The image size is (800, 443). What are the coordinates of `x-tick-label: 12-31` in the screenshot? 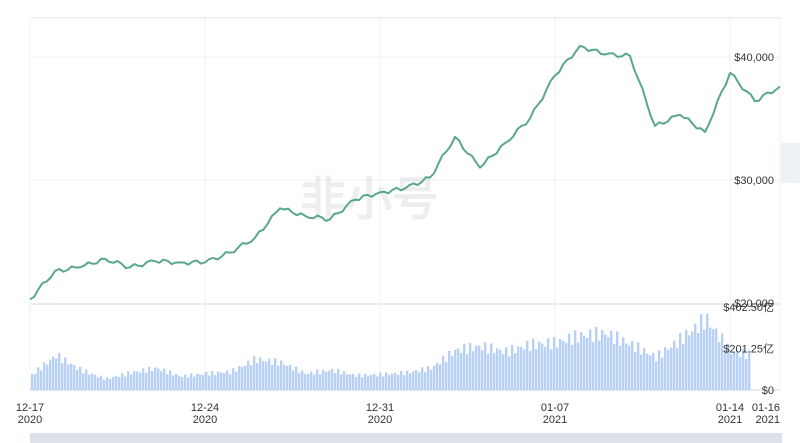 It's located at (380, 408).